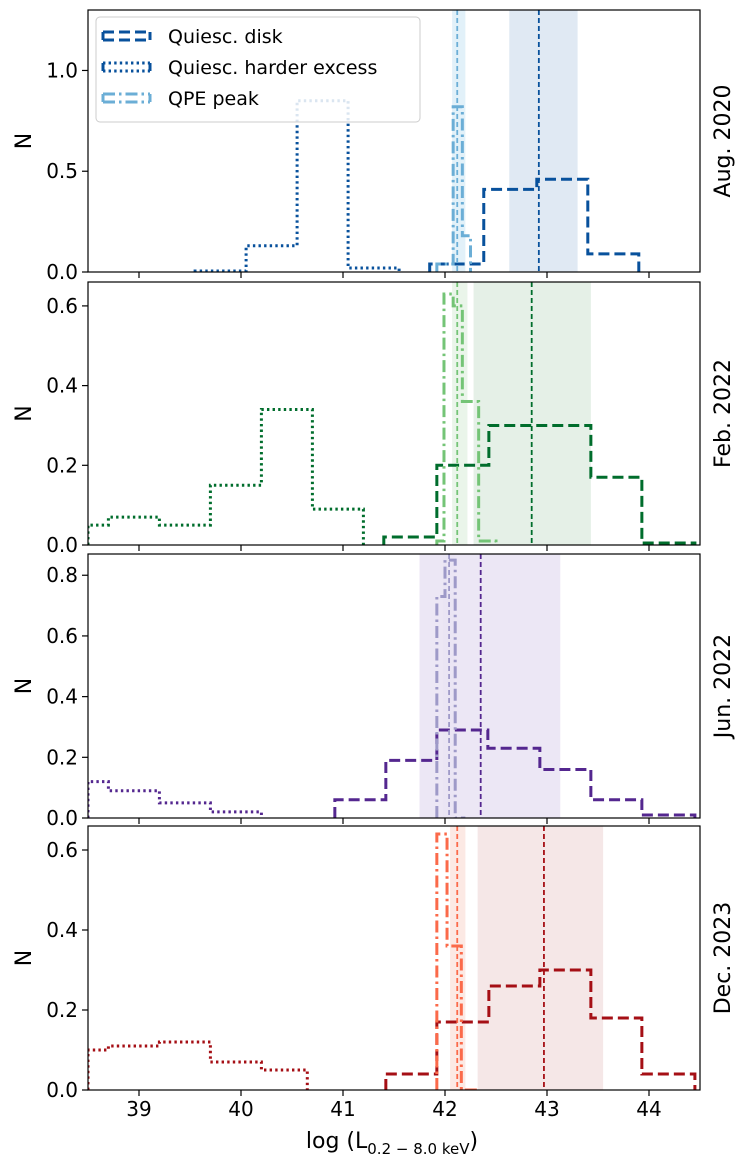 The image size is (747, 1164). I want to click on panel-date-label: Aug. 2020, so click(723, 141).